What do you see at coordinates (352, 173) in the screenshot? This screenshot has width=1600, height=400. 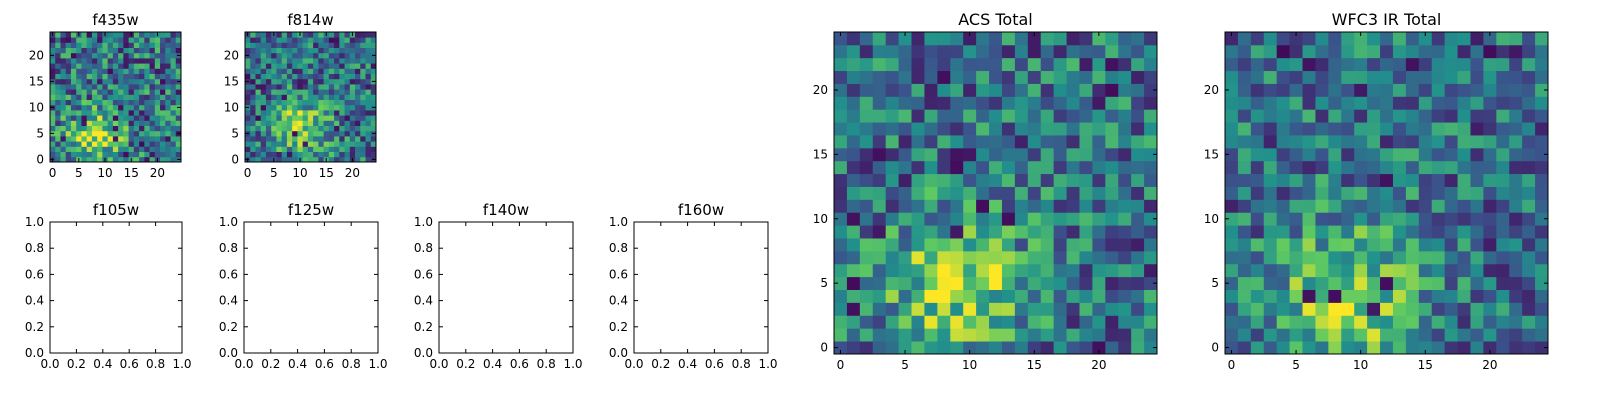 I see `x-tick-label: 20` at bounding box center [352, 173].